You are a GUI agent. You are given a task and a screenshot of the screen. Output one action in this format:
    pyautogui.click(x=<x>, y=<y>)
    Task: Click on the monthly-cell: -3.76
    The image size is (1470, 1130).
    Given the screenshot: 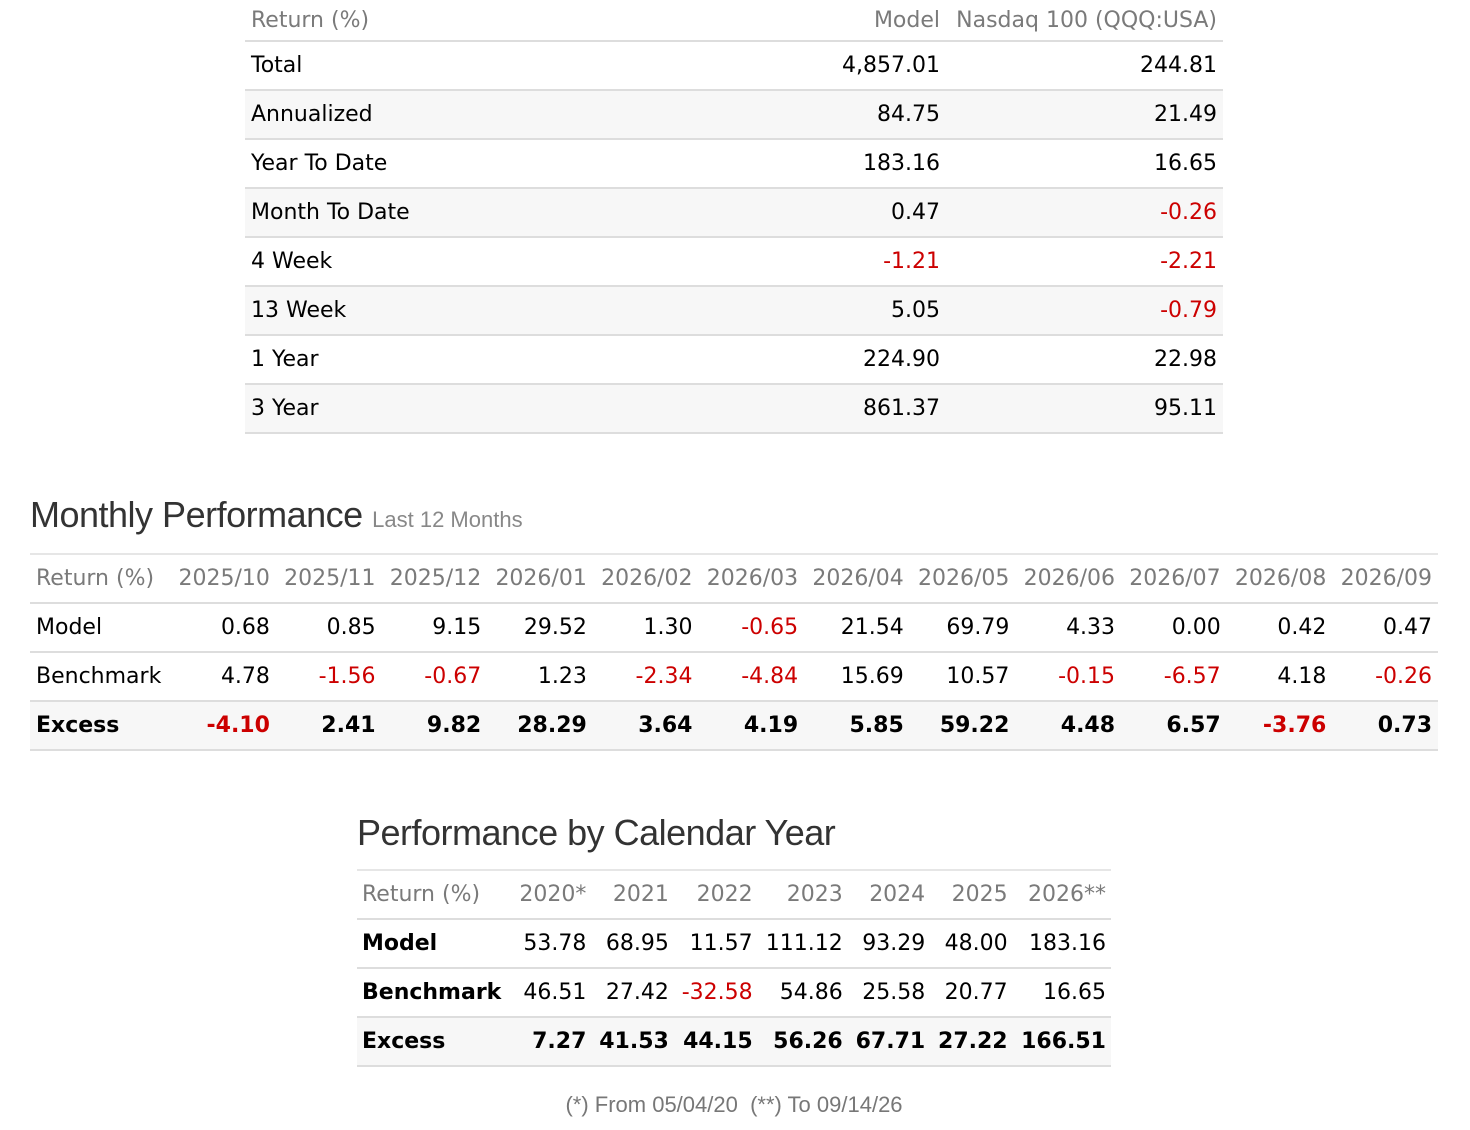 What is the action you would take?
    pyautogui.click(x=1279, y=726)
    